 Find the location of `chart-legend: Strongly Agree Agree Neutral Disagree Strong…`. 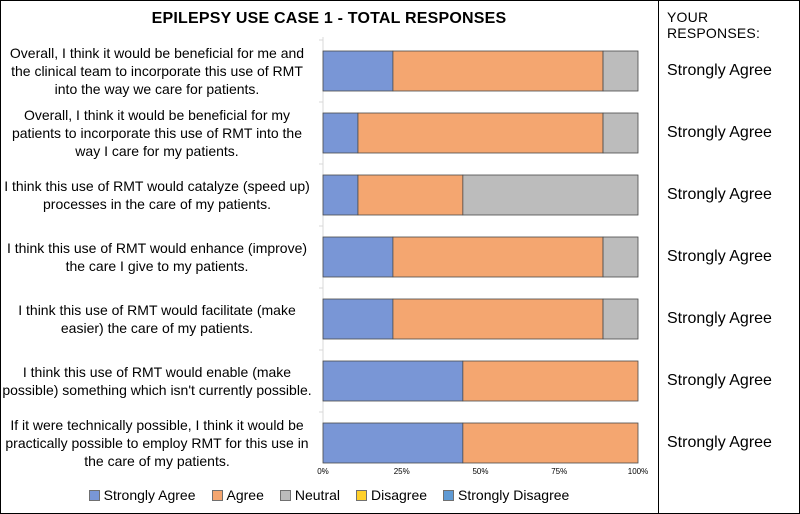

chart-legend: Strongly Agree Agree Neutral Disagree Strong… is located at coordinates (329, 495).